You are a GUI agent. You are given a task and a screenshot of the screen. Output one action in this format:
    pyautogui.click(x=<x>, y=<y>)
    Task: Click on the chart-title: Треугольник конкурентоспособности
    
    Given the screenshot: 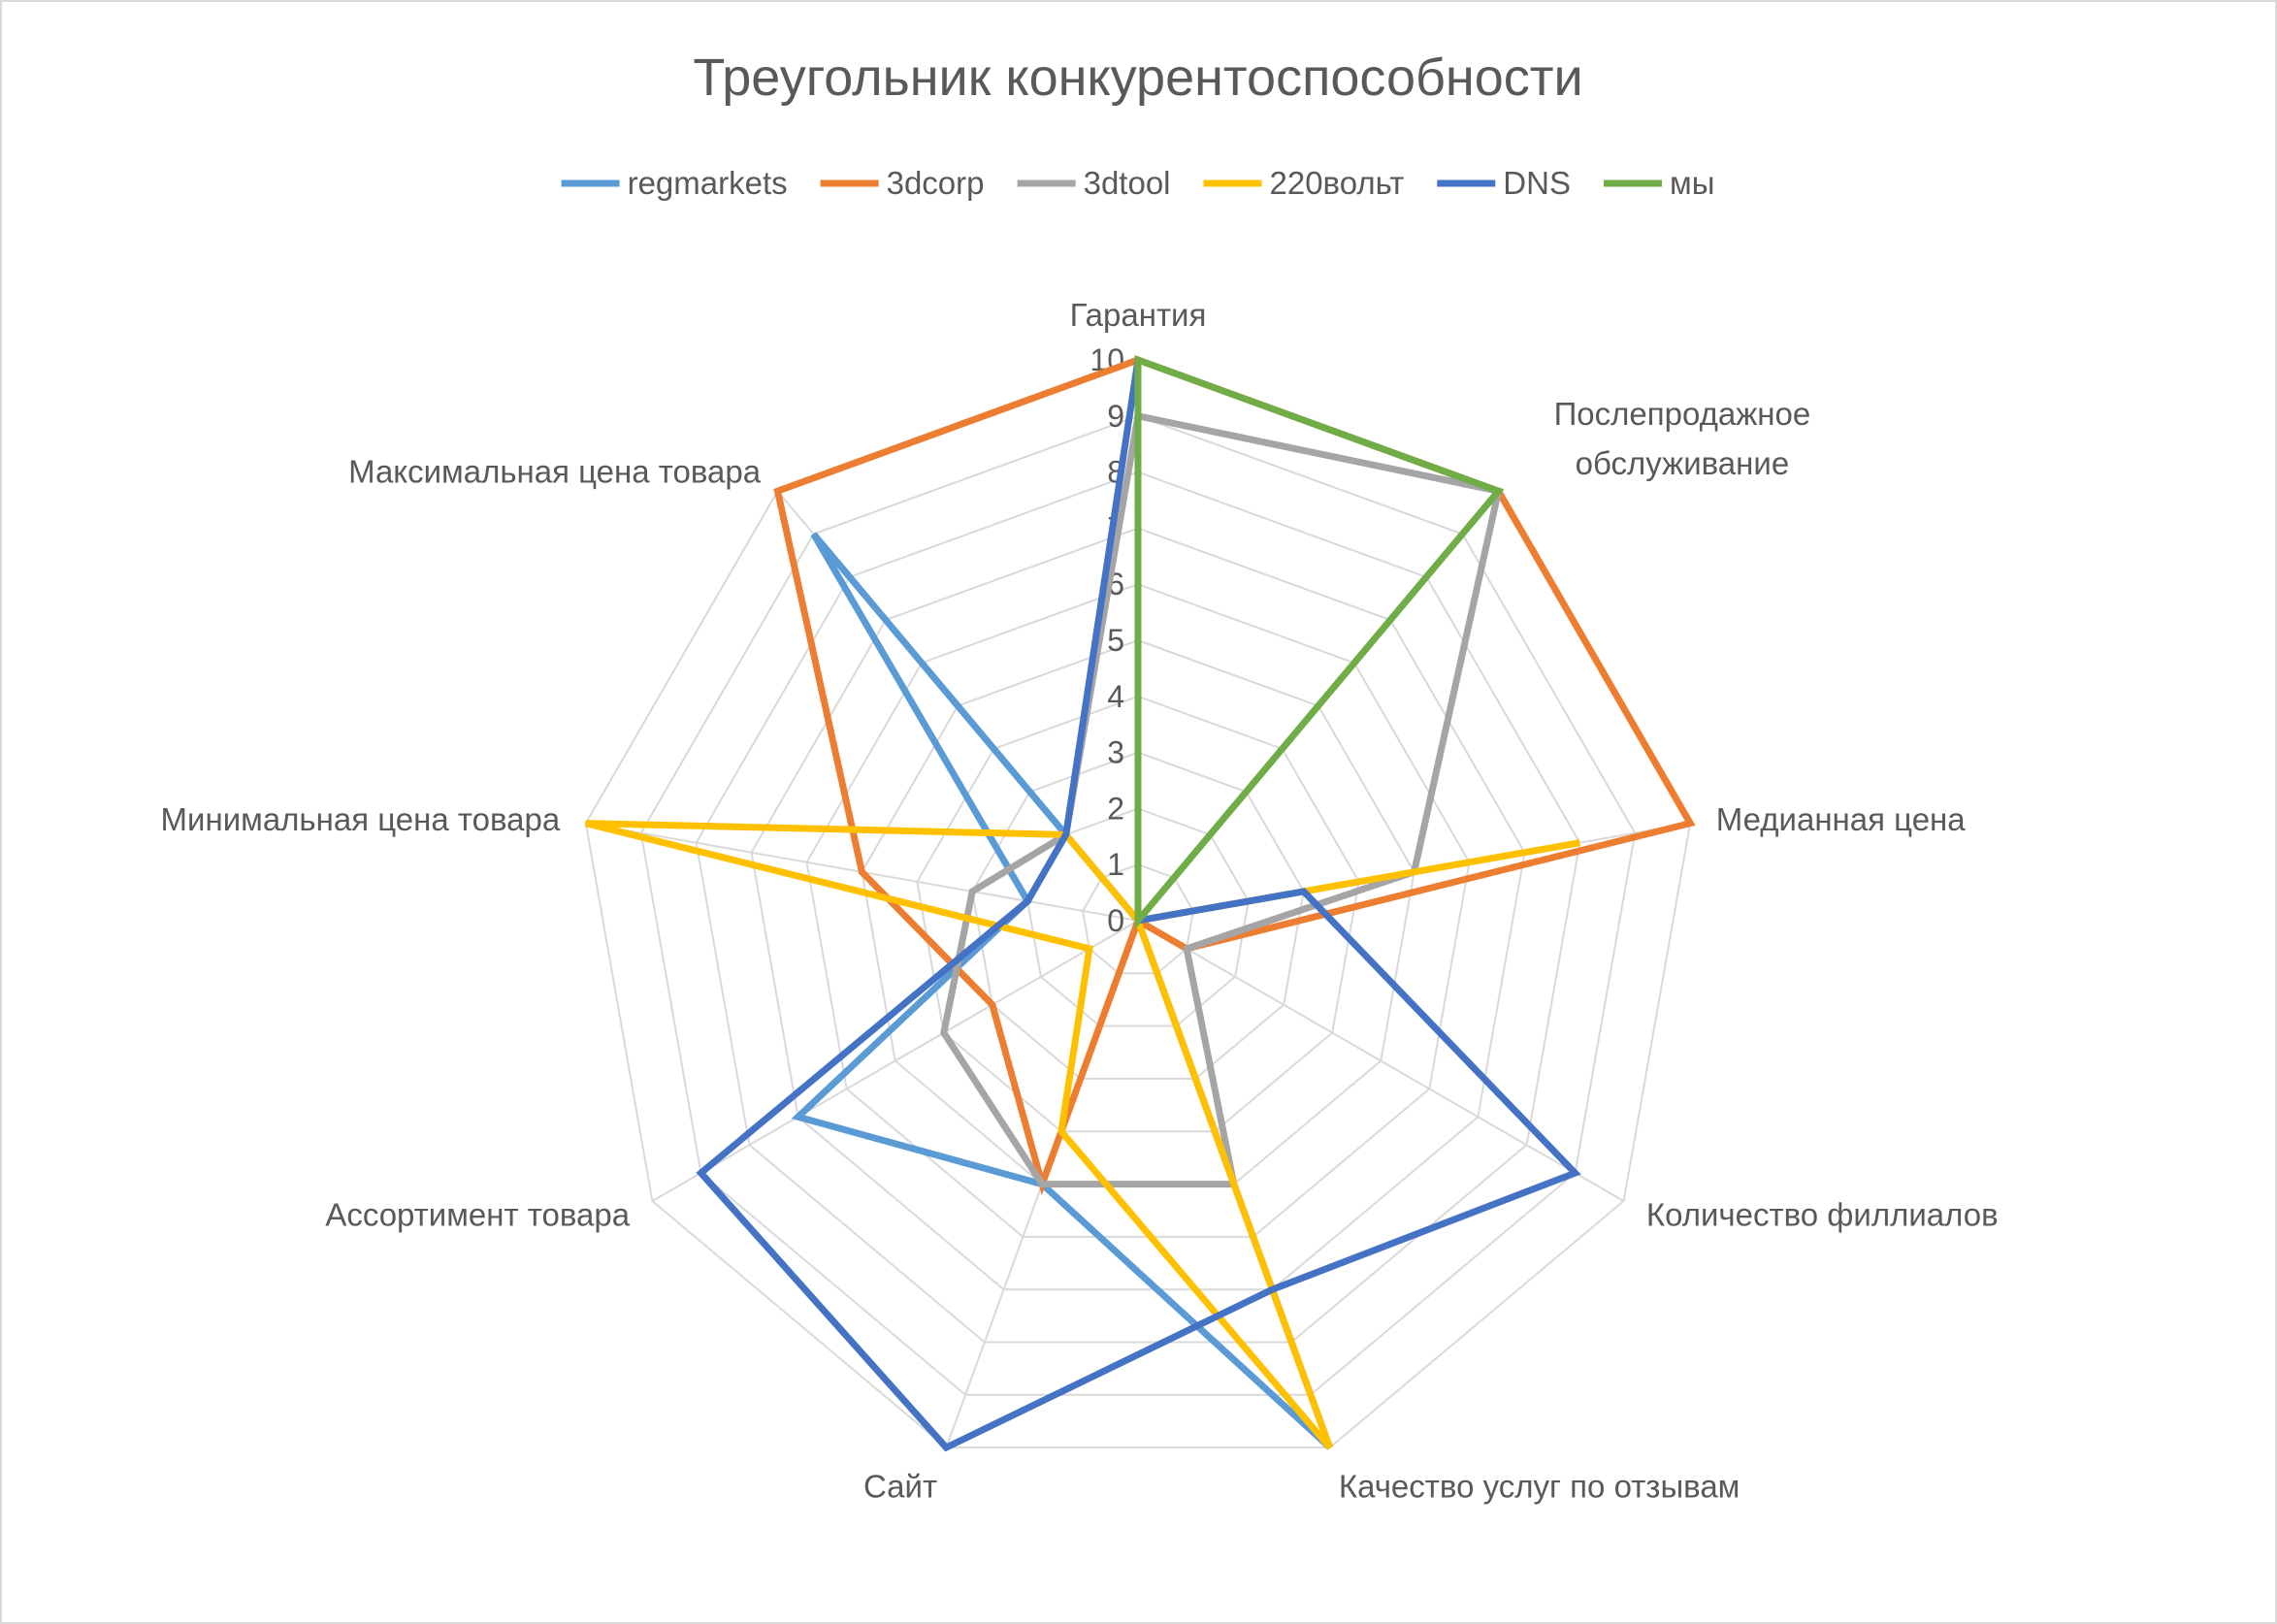 What is the action you would take?
    pyautogui.click(x=1137, y=78)
    